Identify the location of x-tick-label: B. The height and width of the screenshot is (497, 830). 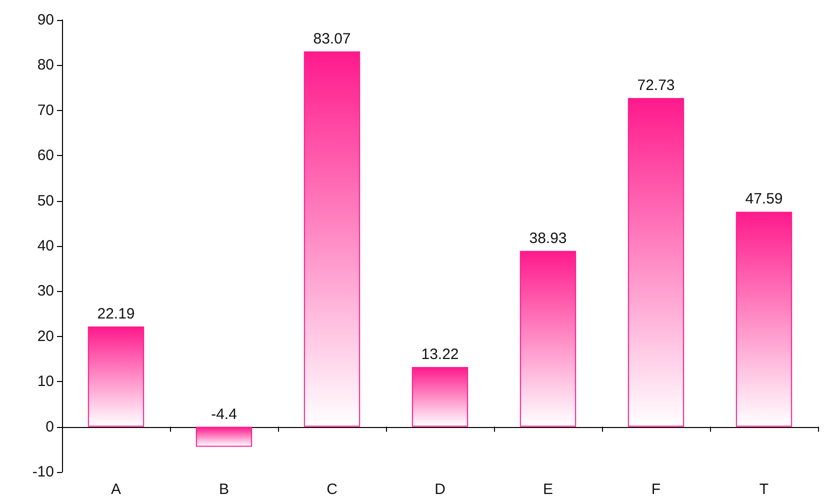
(224, 489).